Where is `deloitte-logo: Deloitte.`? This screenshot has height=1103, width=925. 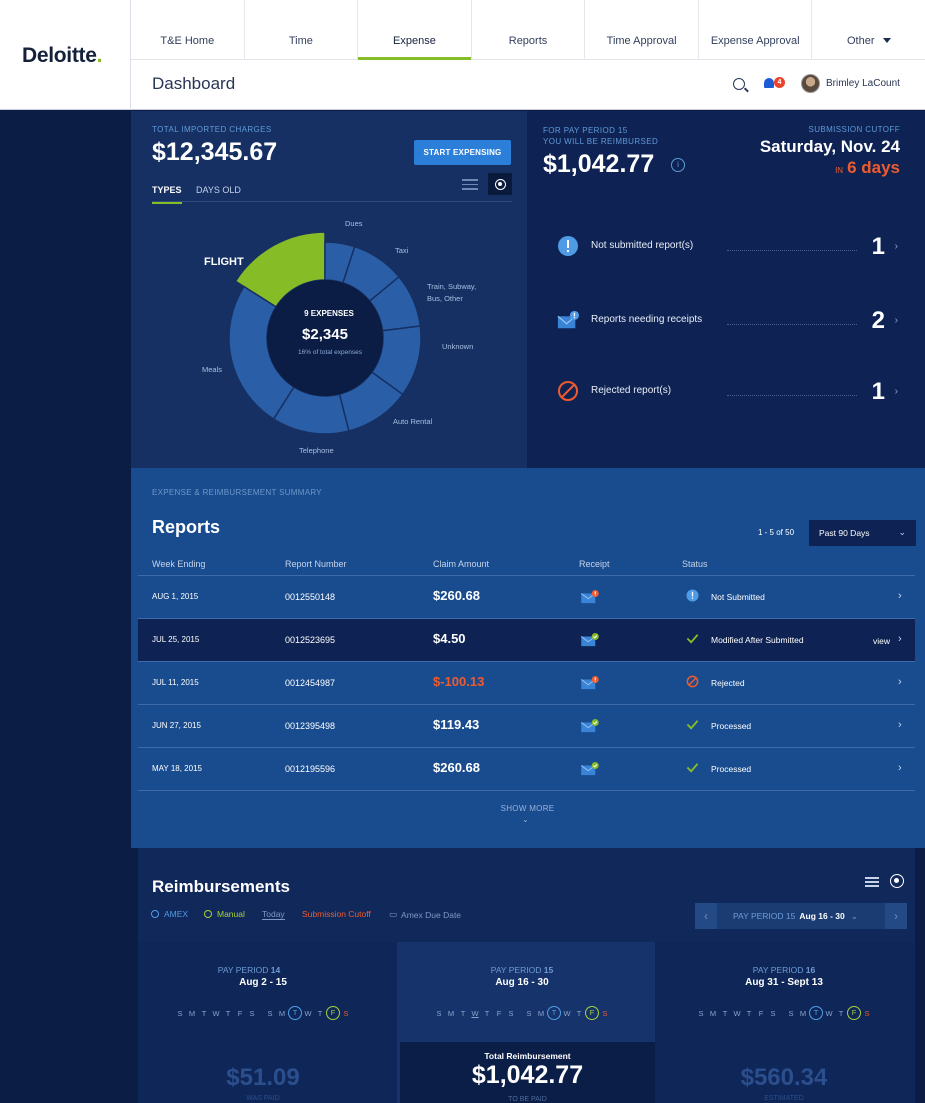
deloitte-logo: Deloitte. is located at coordinates (62, 56).